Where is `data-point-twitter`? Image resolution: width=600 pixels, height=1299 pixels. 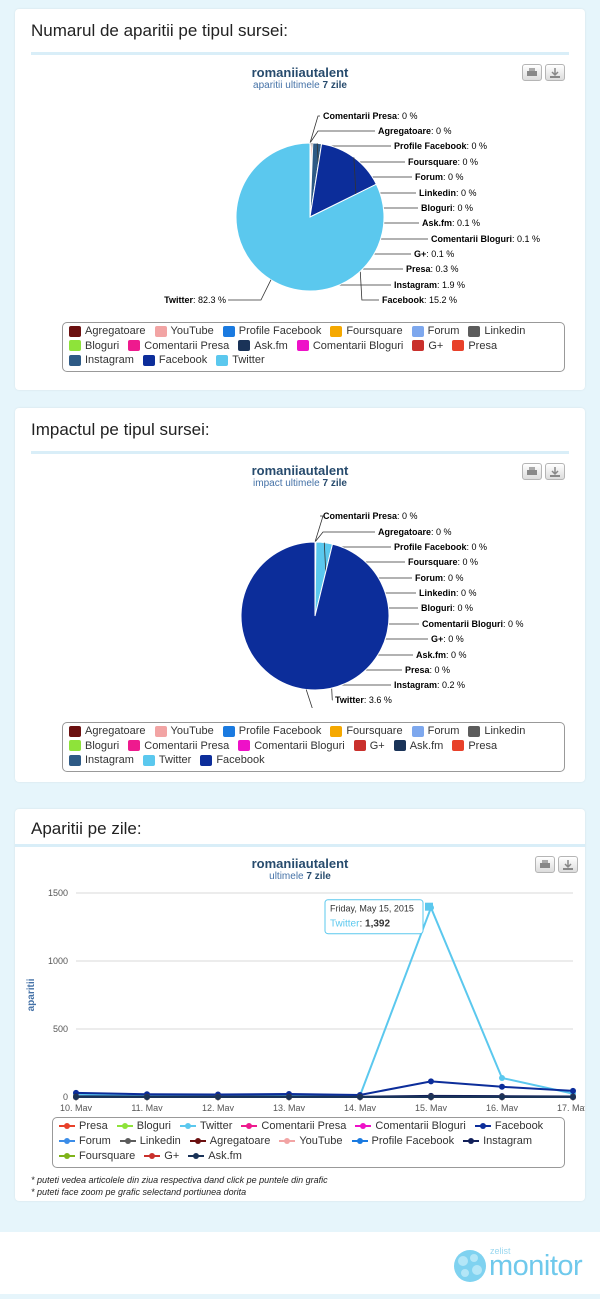 data-point-twitter is located at coordinates (502, 1077).